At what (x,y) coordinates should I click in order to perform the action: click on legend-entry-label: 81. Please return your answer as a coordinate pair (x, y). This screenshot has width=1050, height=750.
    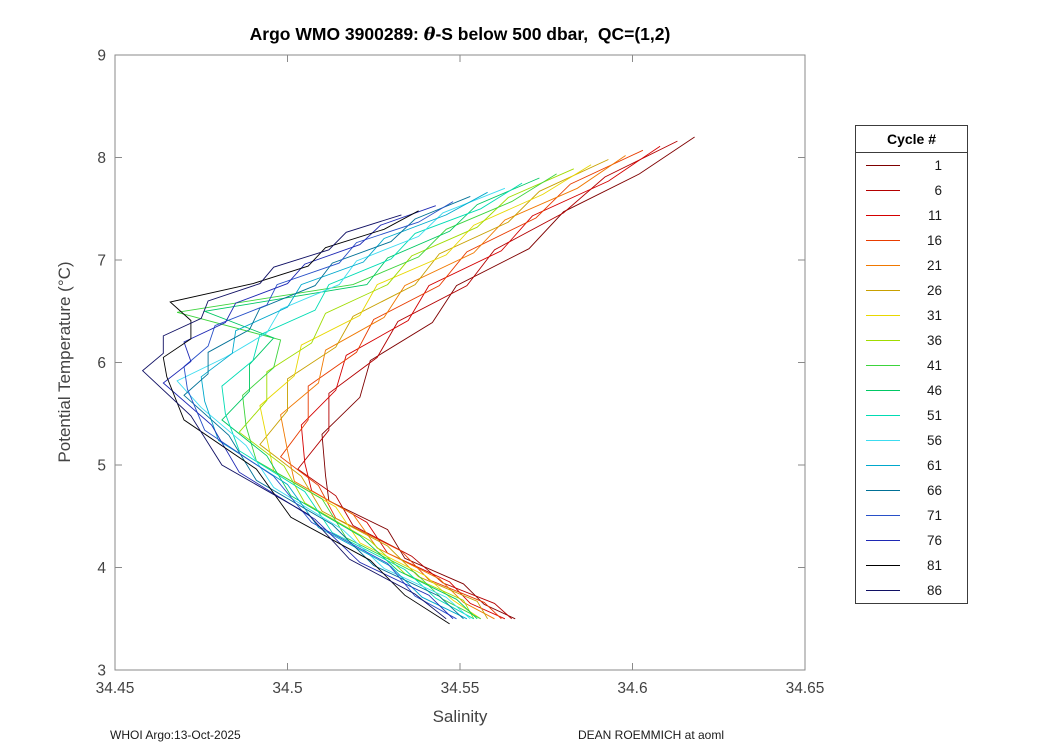
    Looking at the image, I should click on (934, 565).